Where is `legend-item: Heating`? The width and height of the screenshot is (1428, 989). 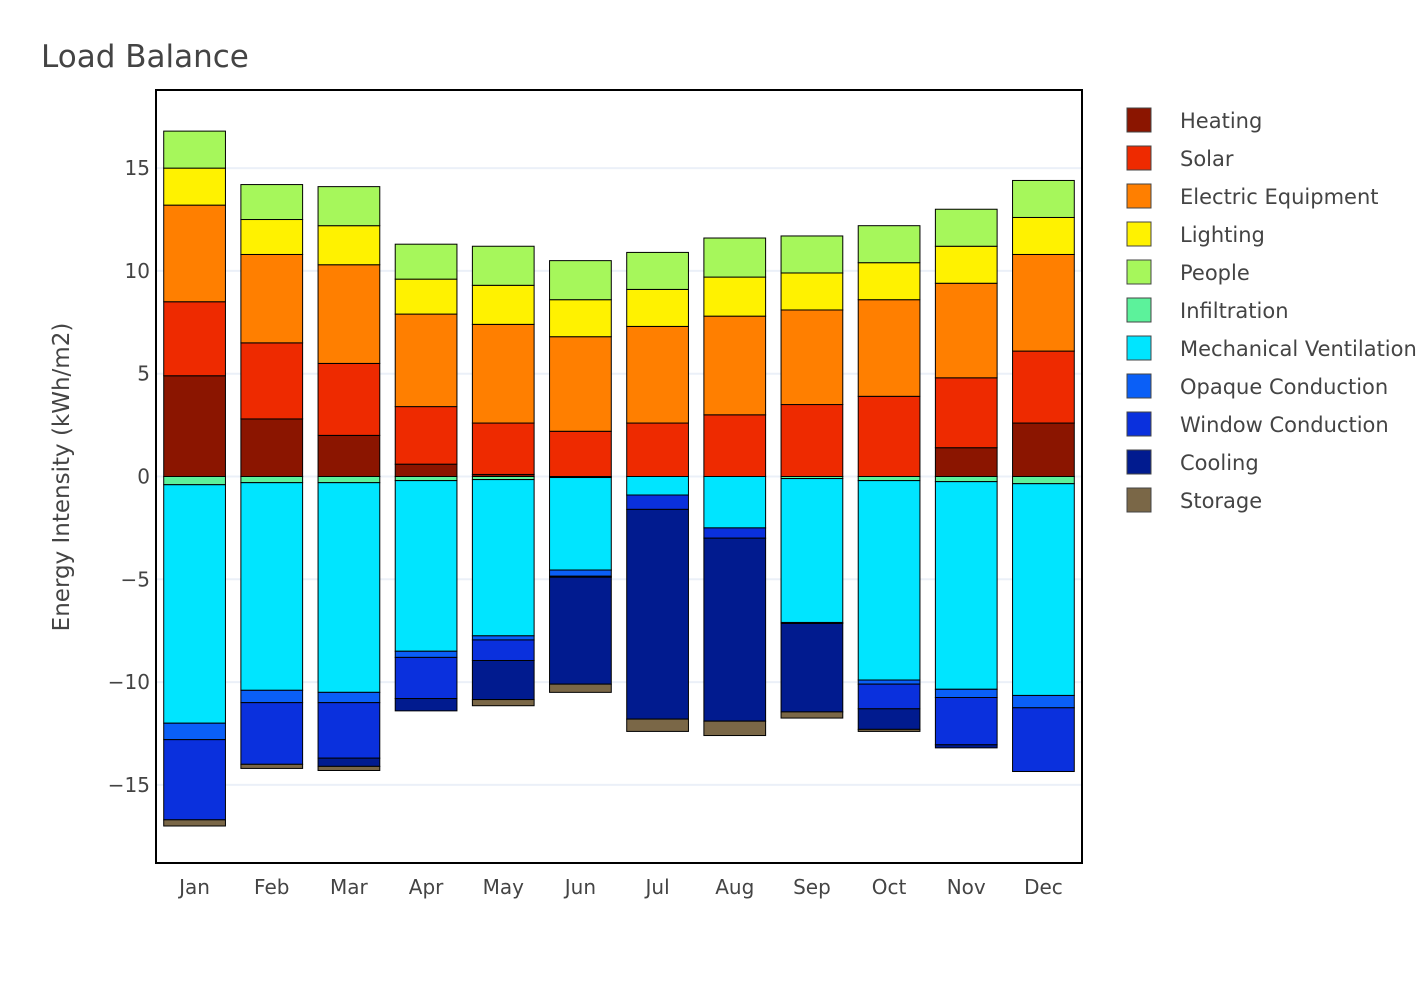
legend-item: Heating is located at coordinates (1194, 120).